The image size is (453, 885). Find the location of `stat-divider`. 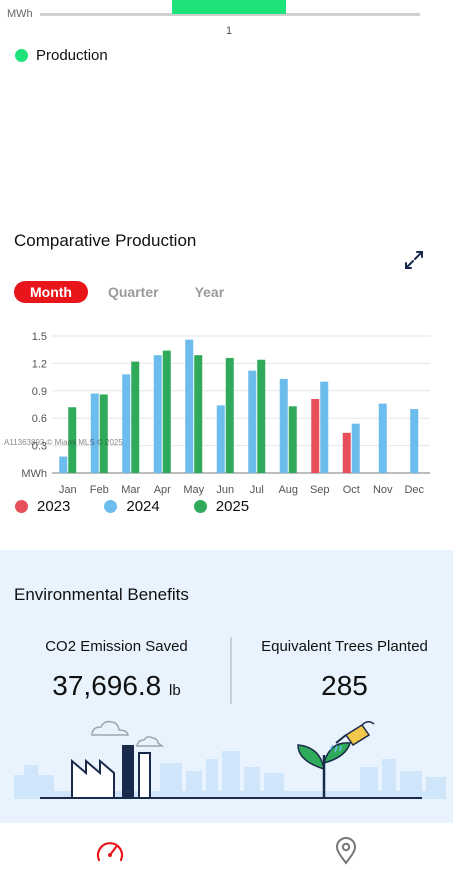

stat-divider is located at coordinates (231, 670).